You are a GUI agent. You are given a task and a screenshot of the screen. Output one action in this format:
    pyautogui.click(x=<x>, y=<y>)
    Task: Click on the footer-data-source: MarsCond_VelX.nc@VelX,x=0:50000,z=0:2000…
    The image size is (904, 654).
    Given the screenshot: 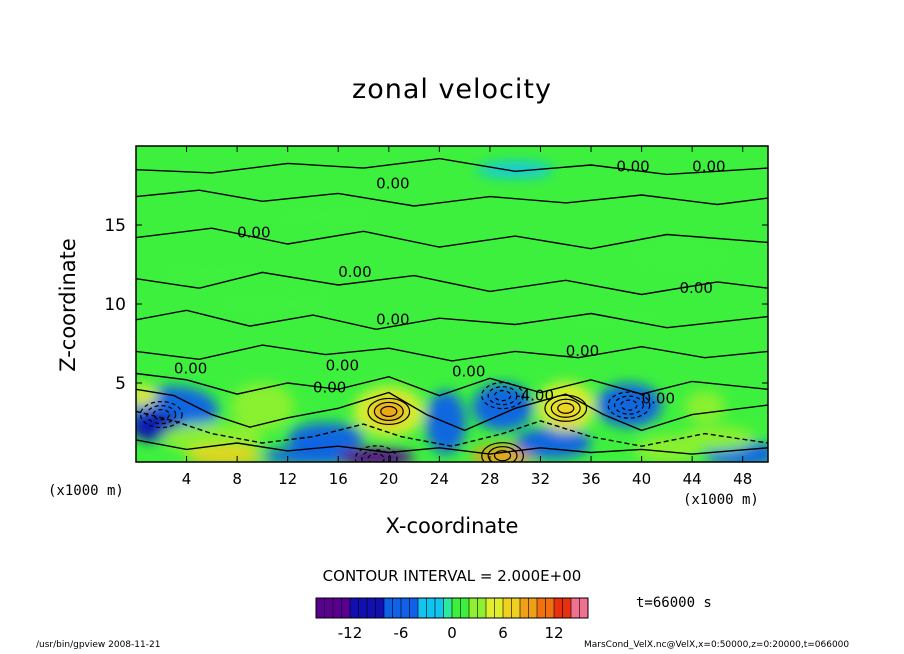 What is the action you would take?
    pyautogui.click(x=717, y=645)
    